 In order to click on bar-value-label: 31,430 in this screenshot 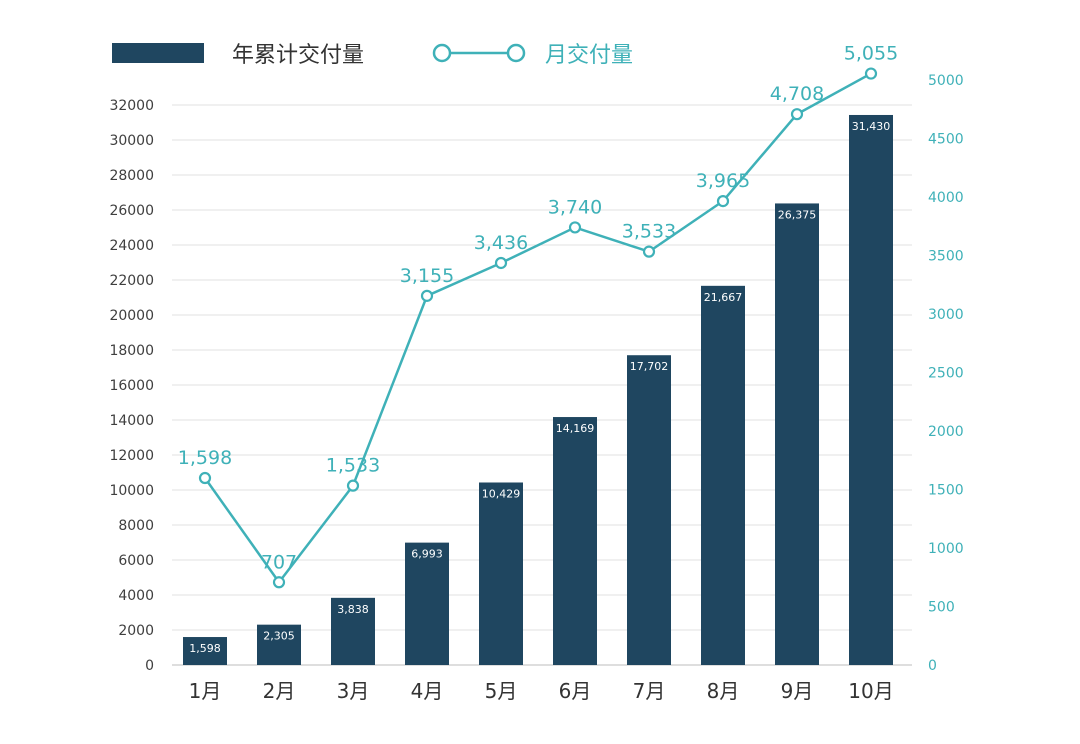, I will do `click(871, 126)`.